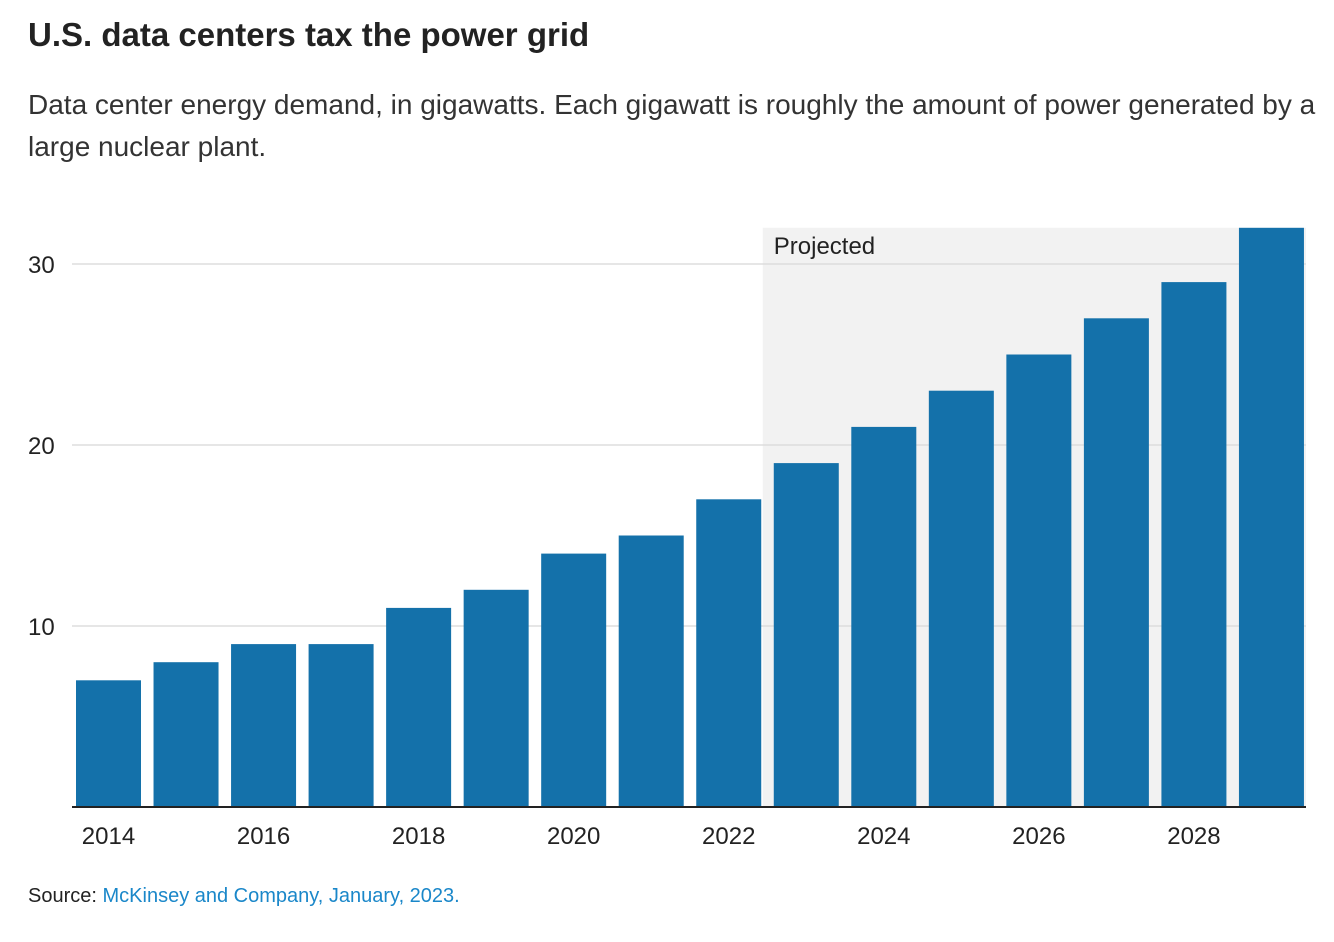  What do you see at coordinates (961, 598) in the screenshot?
I see `bar-2025` at bounding box center [961, 598].